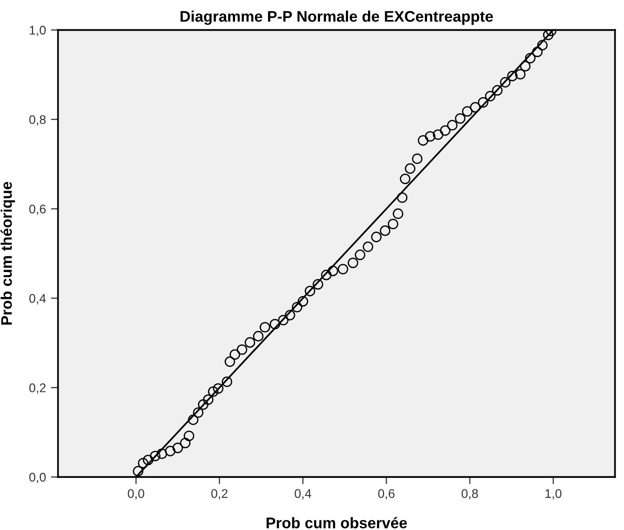 This screenshot has height=530, width=624. I want to click on x-tick-label: 0,2, so click(219, 494).